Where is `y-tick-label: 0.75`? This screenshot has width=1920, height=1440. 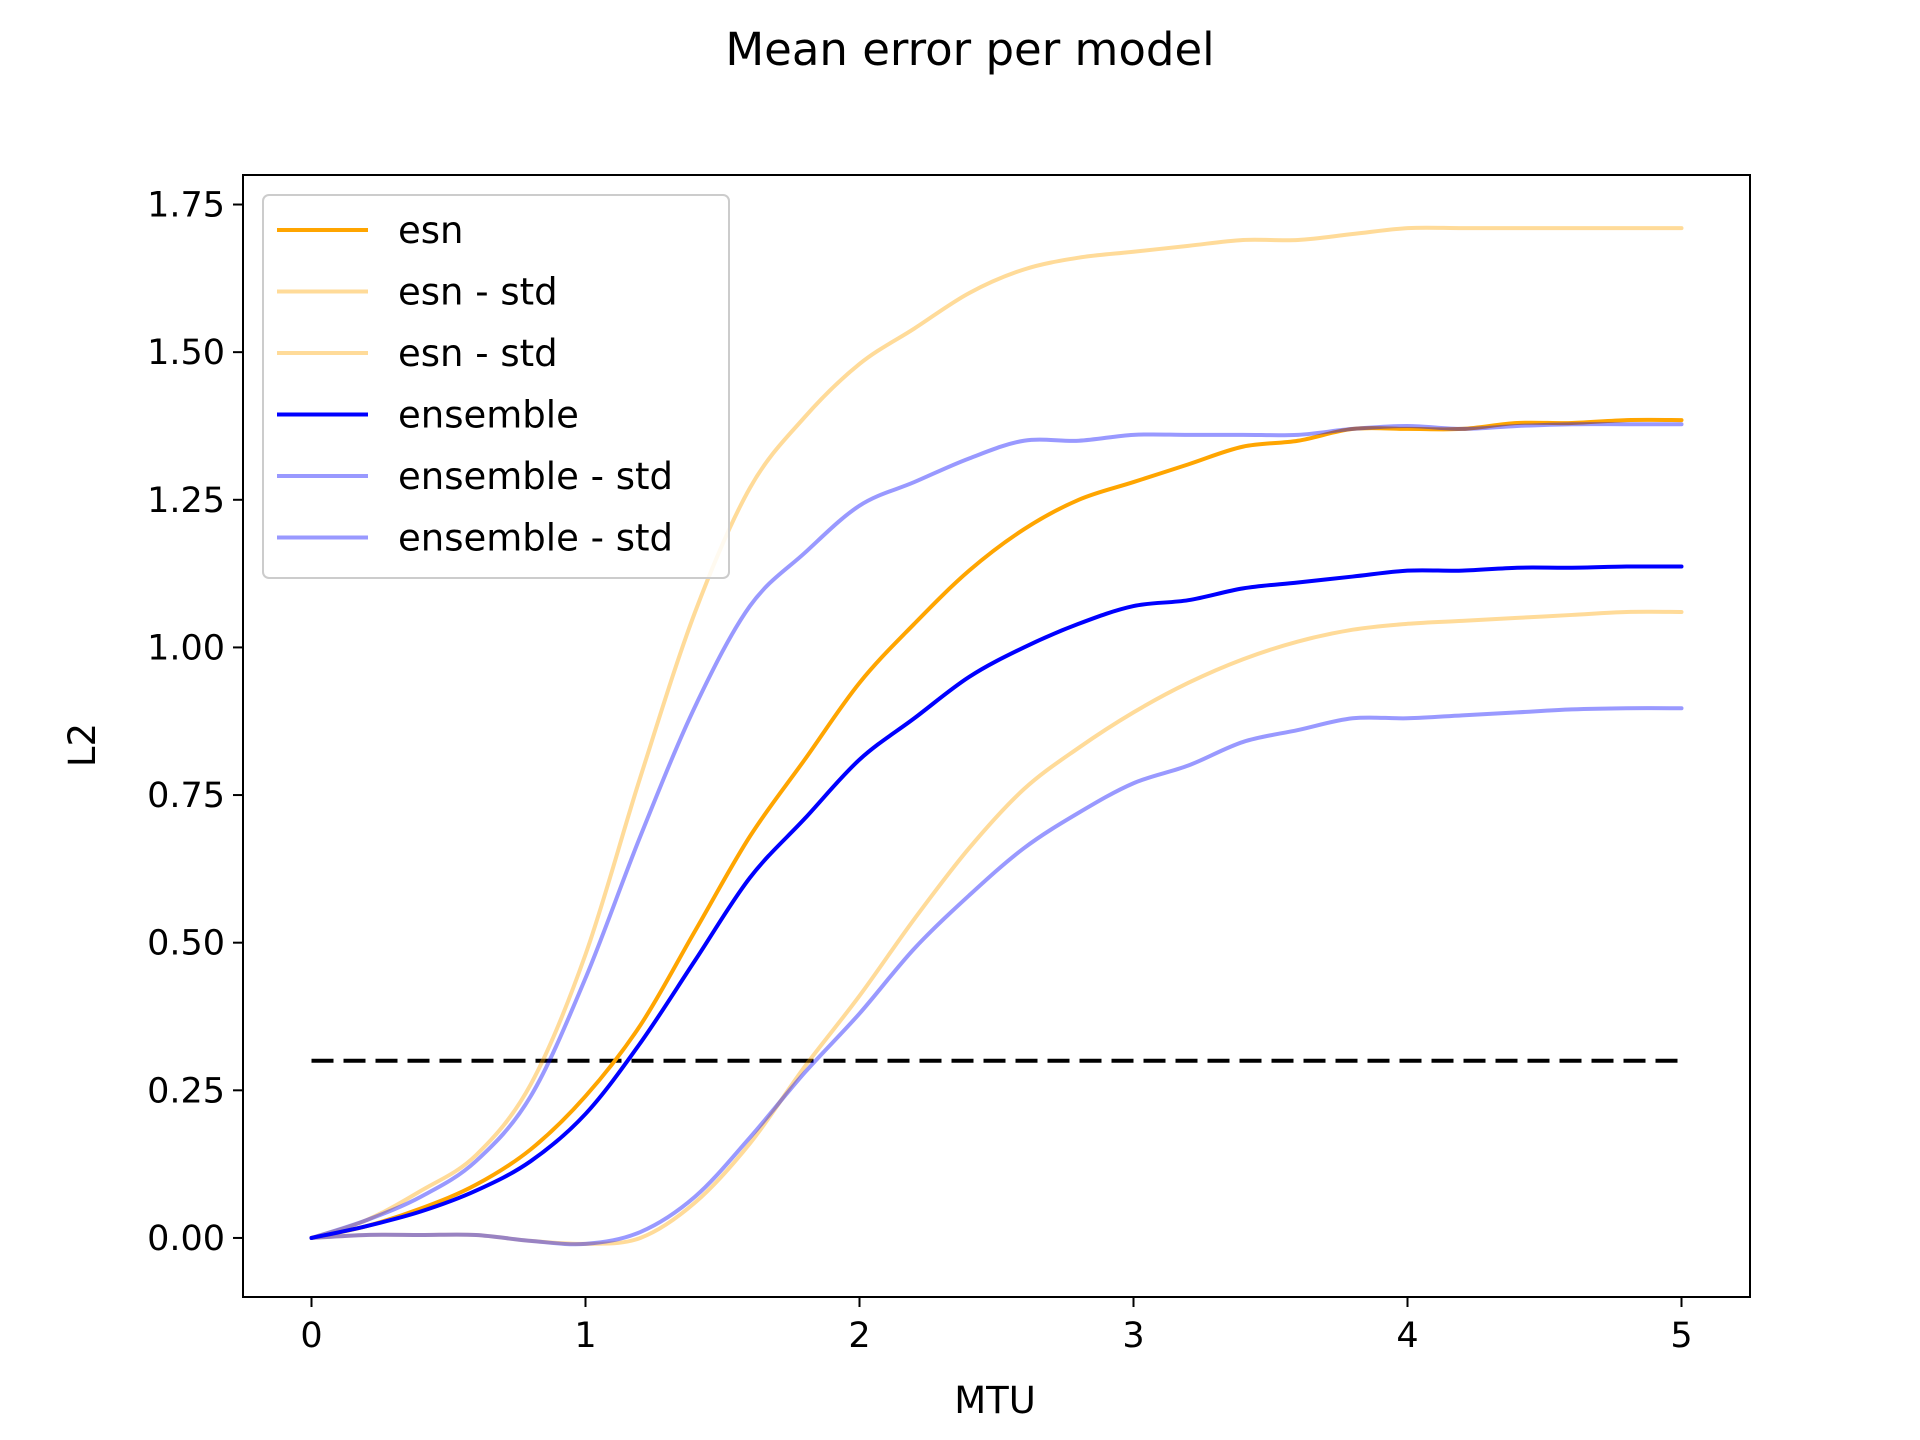
y-tick-label: 0.75 is located at coordinates (186, 796).